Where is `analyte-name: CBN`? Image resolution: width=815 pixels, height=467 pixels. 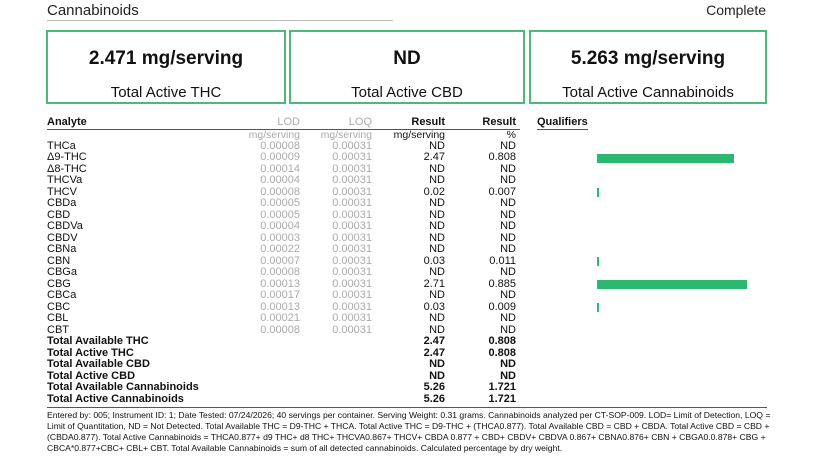 analyte-name: CBN is located at coordinates (59, 260).